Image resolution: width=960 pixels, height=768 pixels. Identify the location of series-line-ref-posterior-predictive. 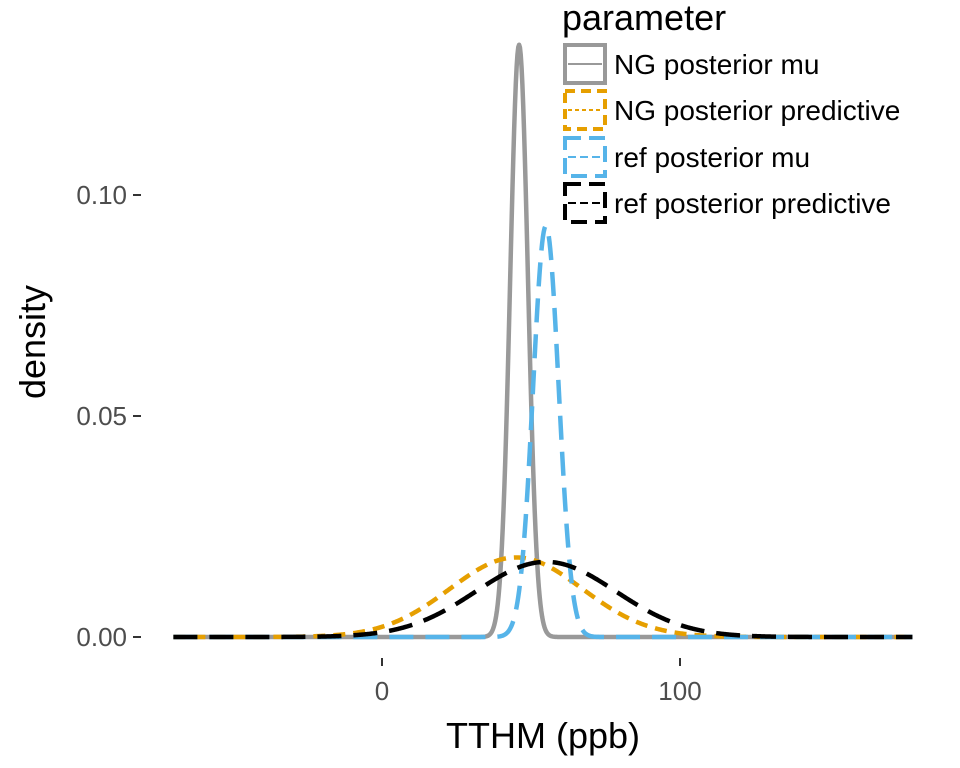
(542, 599).